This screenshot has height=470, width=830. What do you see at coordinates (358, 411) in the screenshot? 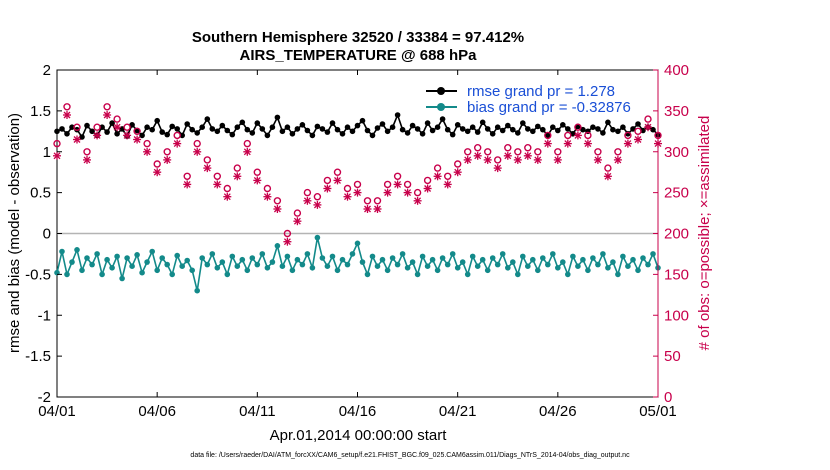
I see `x-tick-label: 04/16` at bounding box center [358, 411].